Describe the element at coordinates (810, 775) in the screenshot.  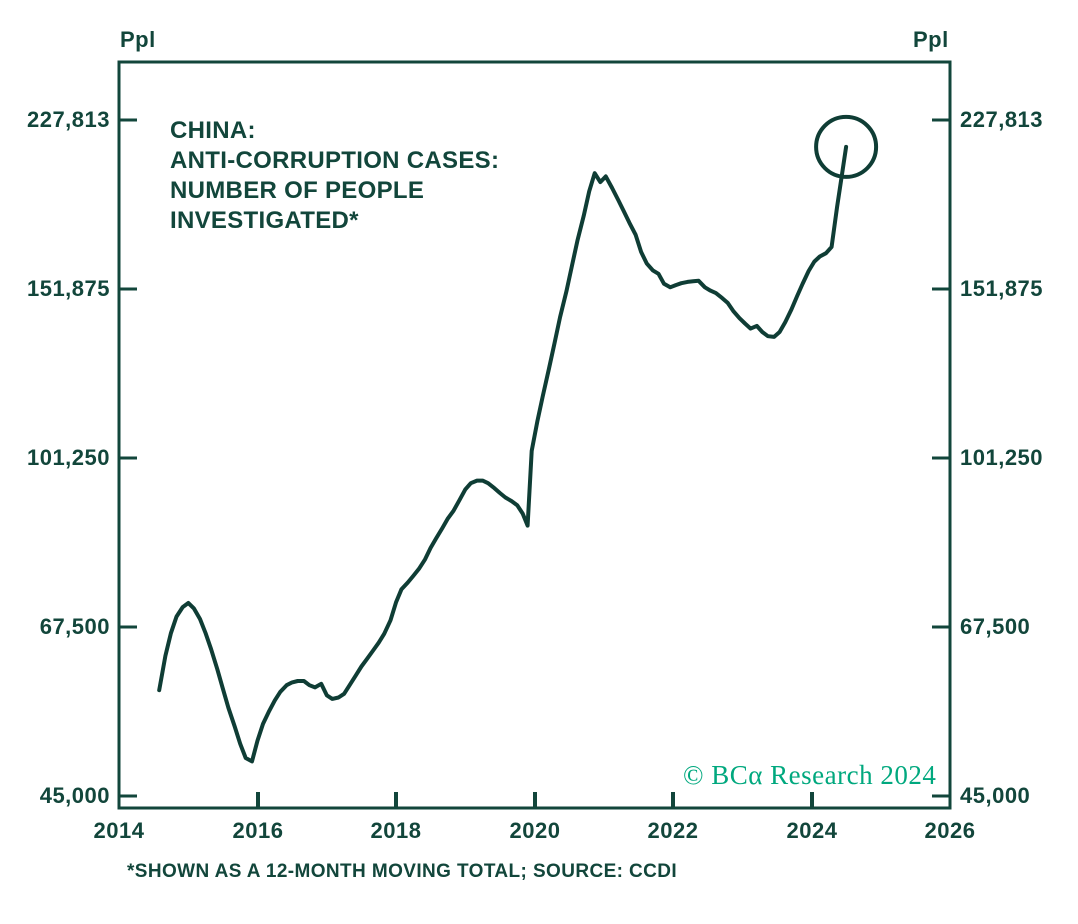
I see `copyright-notice: © BCα Research 2024` at that location.